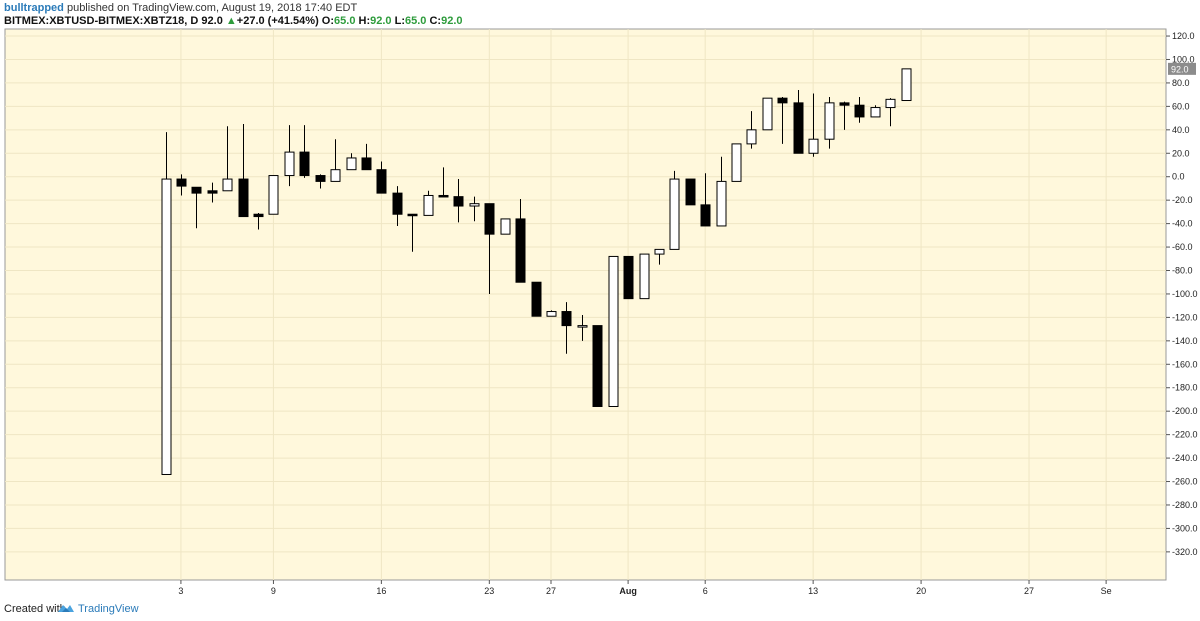  I want to click on x-tick-label: 13, so click(813, 591).